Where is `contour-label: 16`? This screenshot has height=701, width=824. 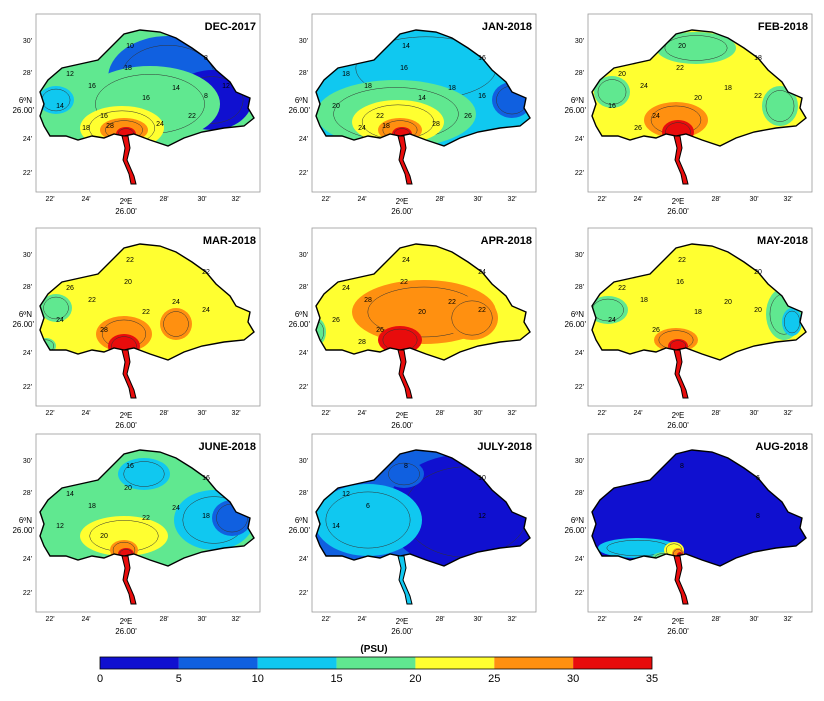
contour-label: 16 is located at coordinates (612, 106).